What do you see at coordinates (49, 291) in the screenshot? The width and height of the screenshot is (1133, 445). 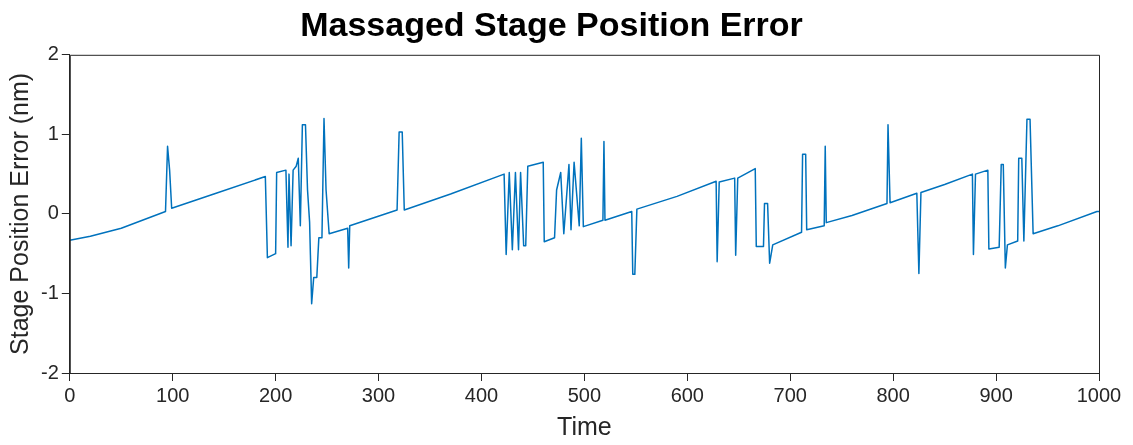 I see `y-tick-label: -1` at bounding box center [49, 291].